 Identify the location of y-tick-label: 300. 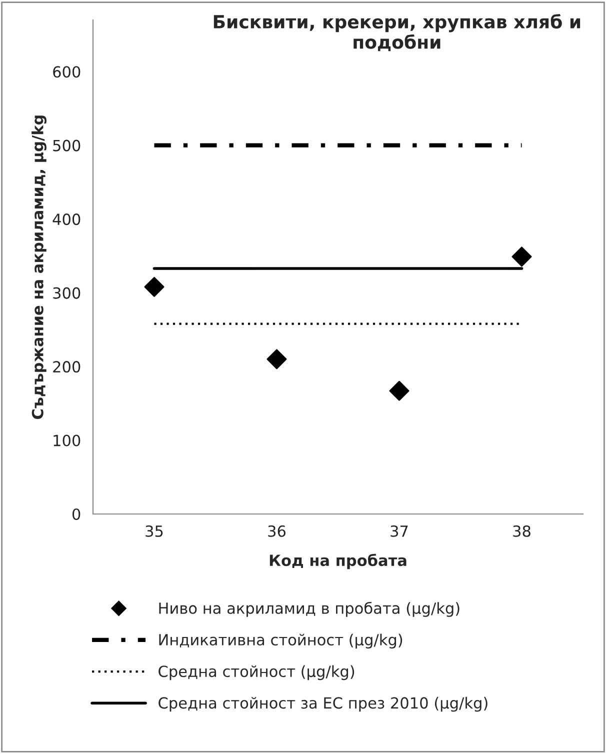
(66, 293).